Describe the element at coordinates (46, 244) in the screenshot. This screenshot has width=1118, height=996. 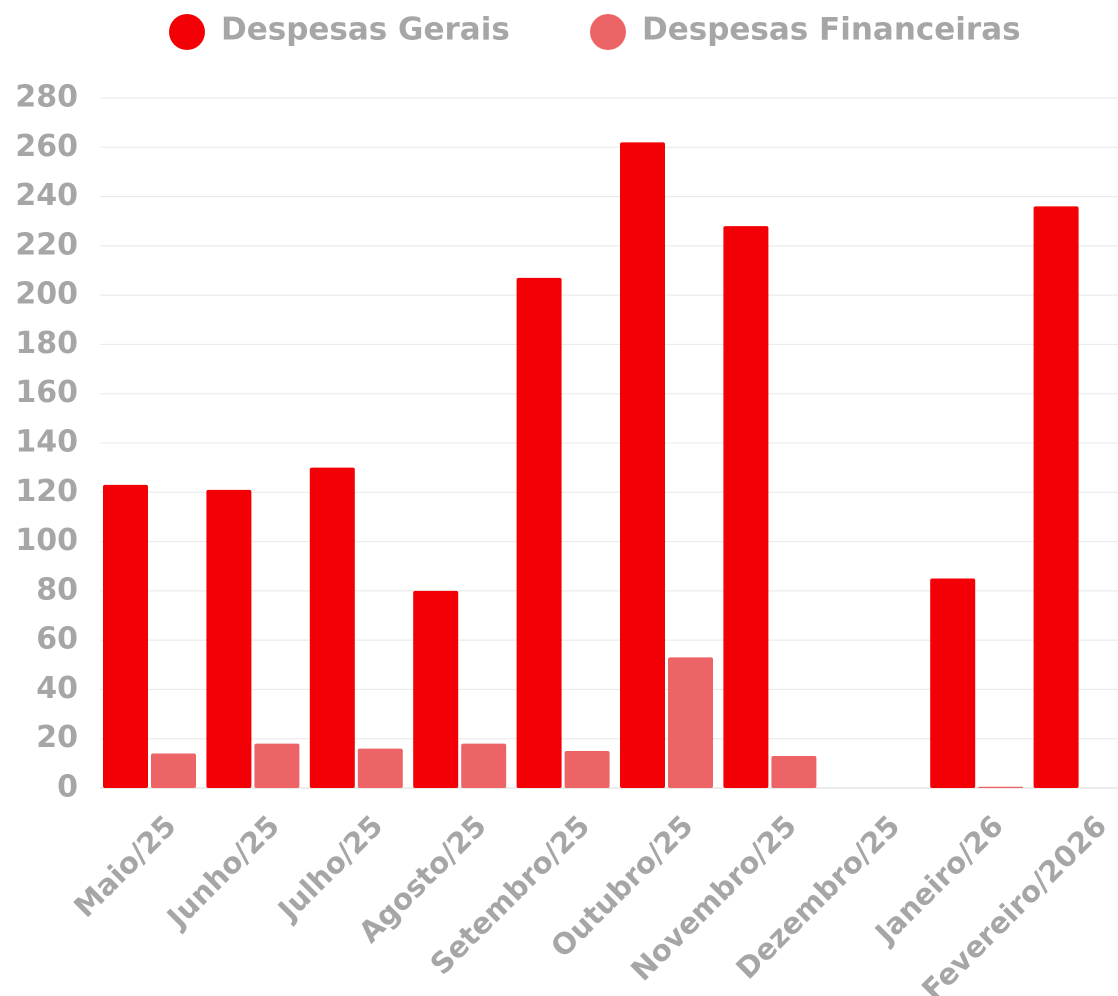
I see `y-tick-label: 220` at that location.